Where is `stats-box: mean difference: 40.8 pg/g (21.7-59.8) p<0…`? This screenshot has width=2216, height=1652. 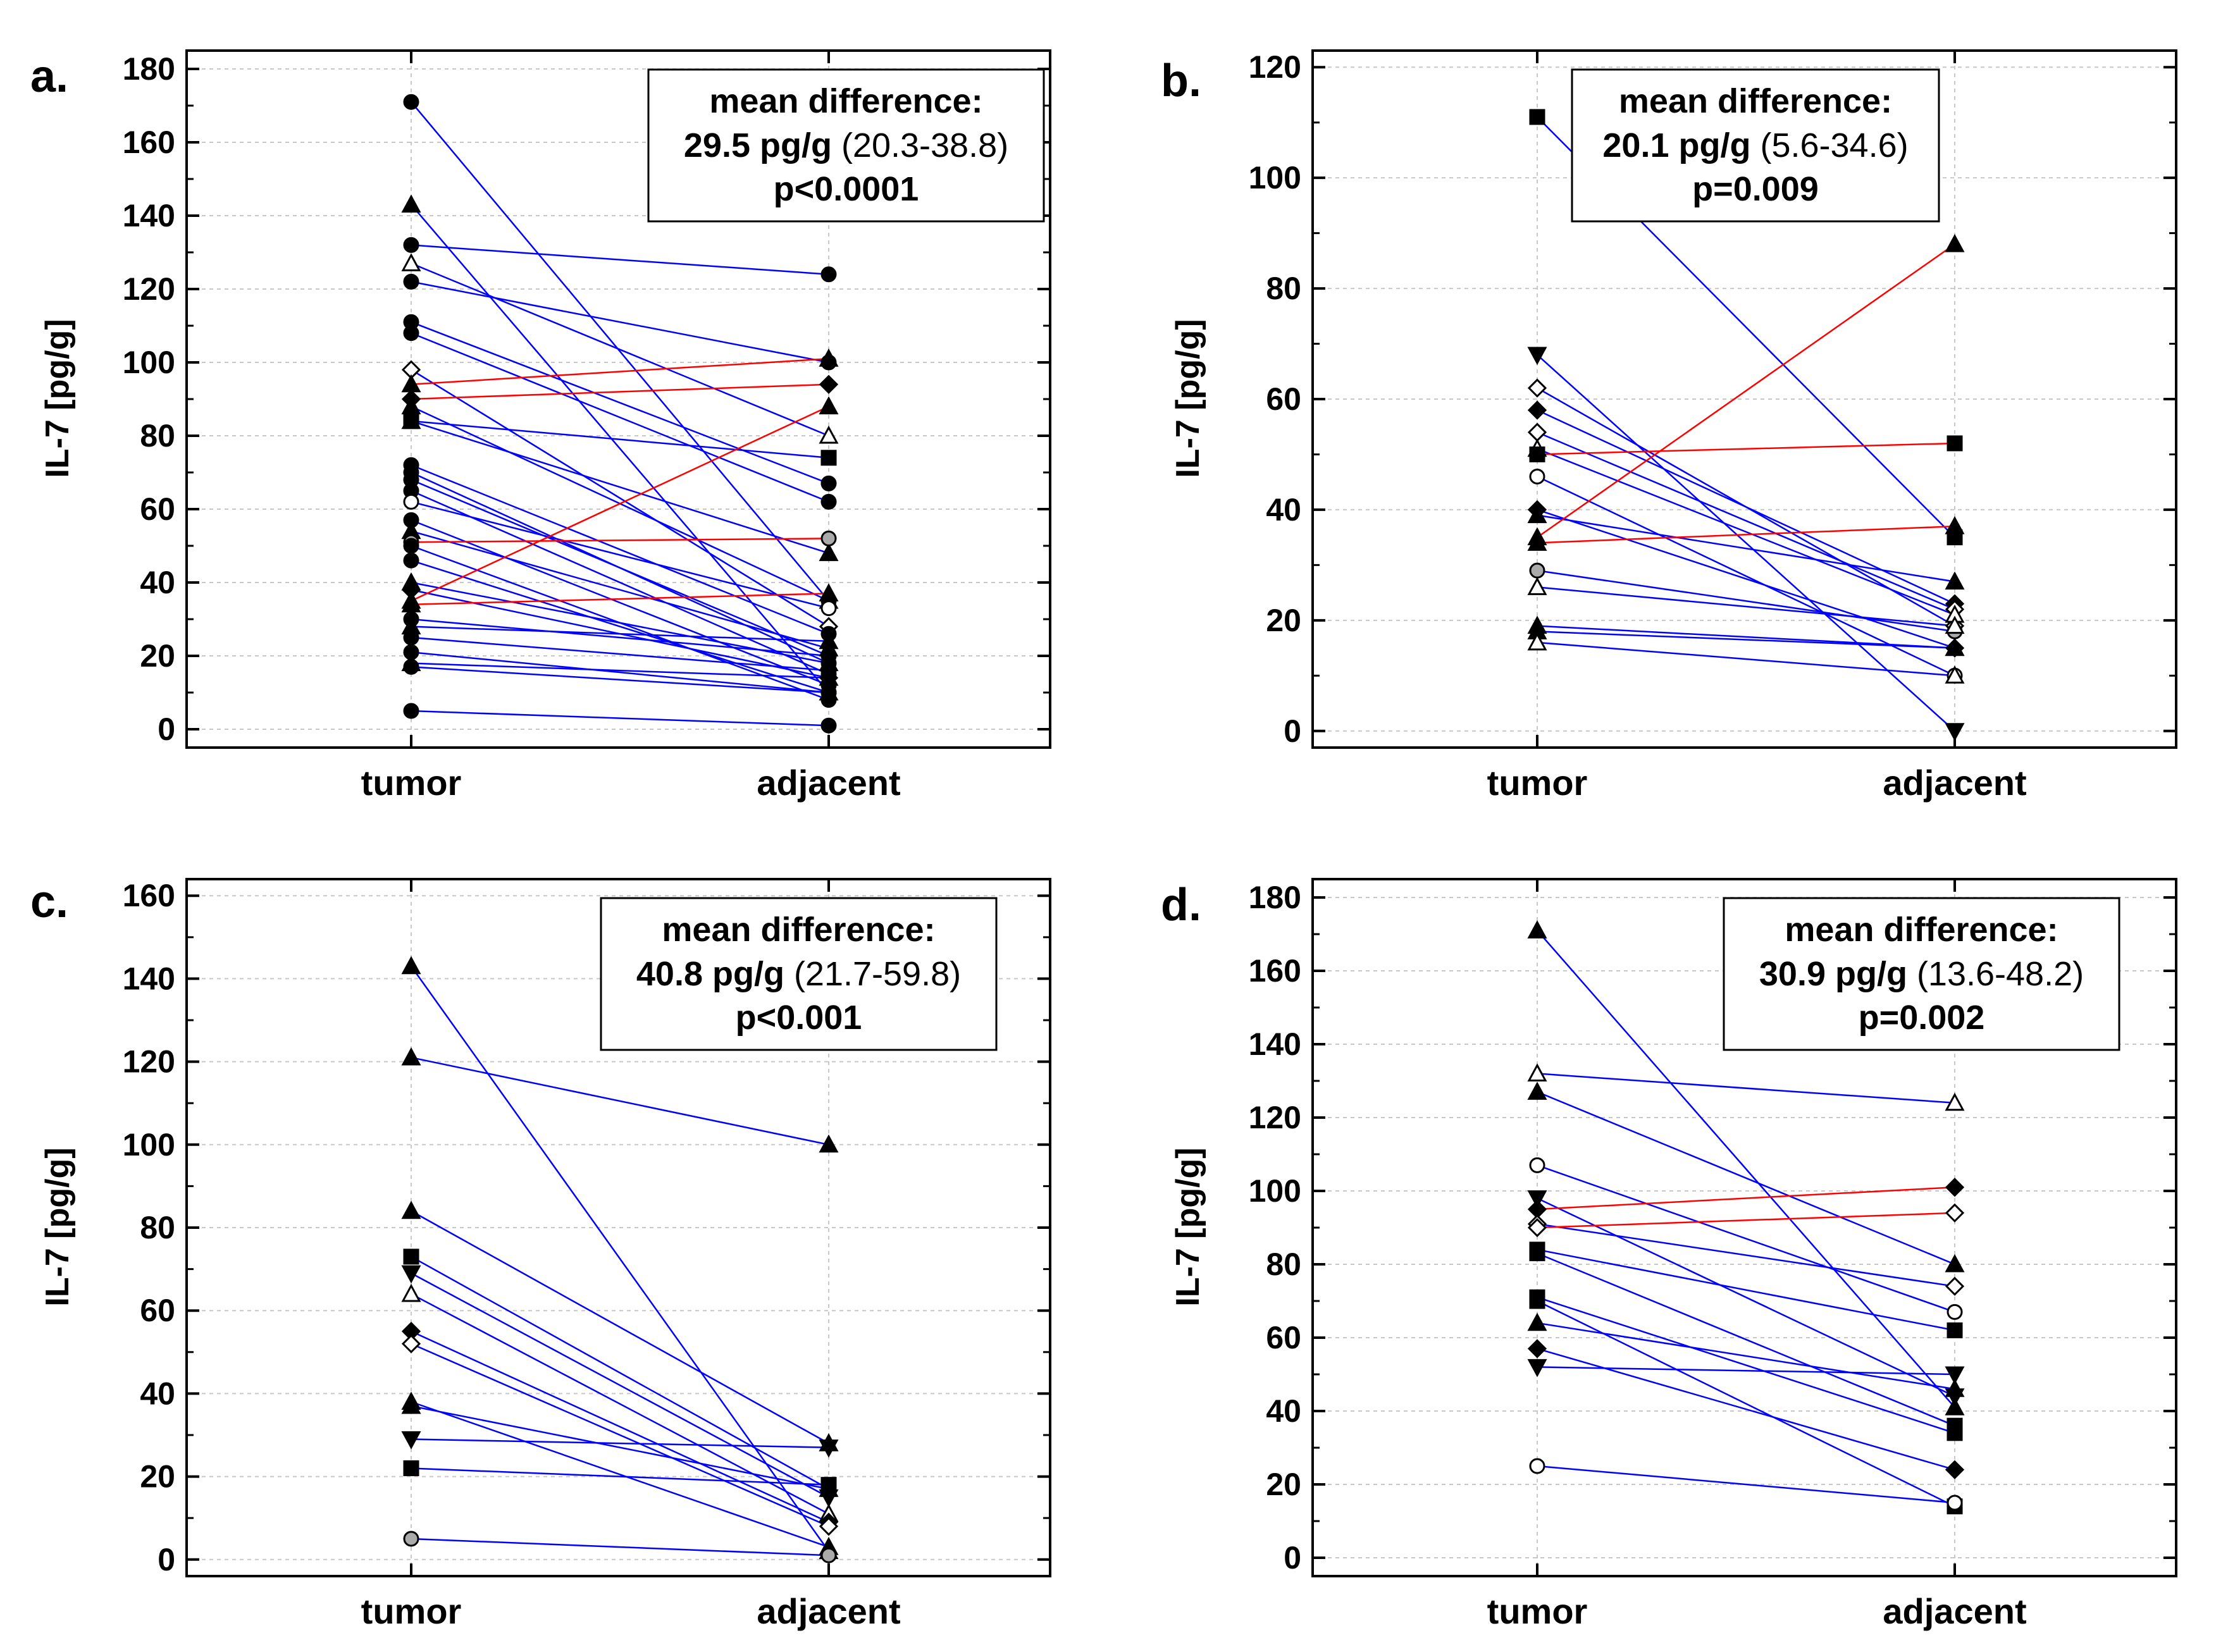
stats-box: mean difference: 40.8 pg/g (21.7-59.8) p<0… is located at coordinates (799, 974).